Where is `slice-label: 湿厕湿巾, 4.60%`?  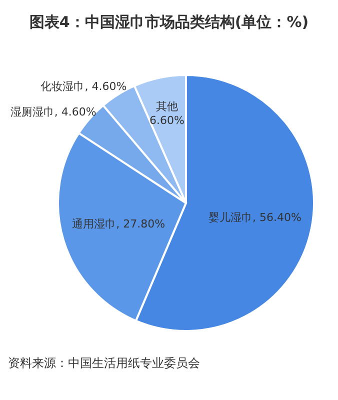 slice-label: 湿厕湿巾, 4.60% is located at coordinates (53, 112).